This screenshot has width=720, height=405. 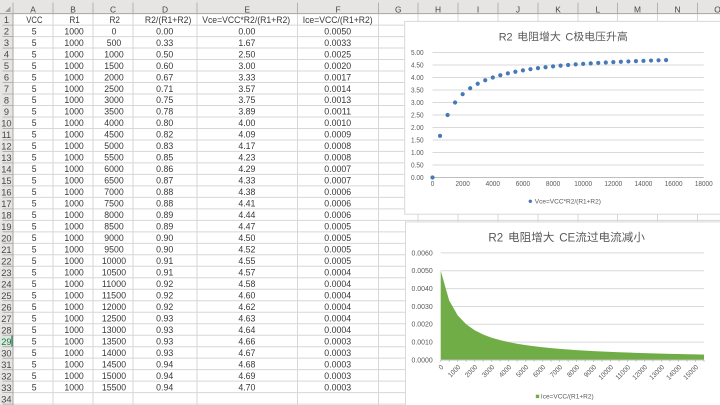 What do you see at coordinates (164, 66) in the screenshot?
I see `svg-text: 0.60` at bounding box center [164, 66].